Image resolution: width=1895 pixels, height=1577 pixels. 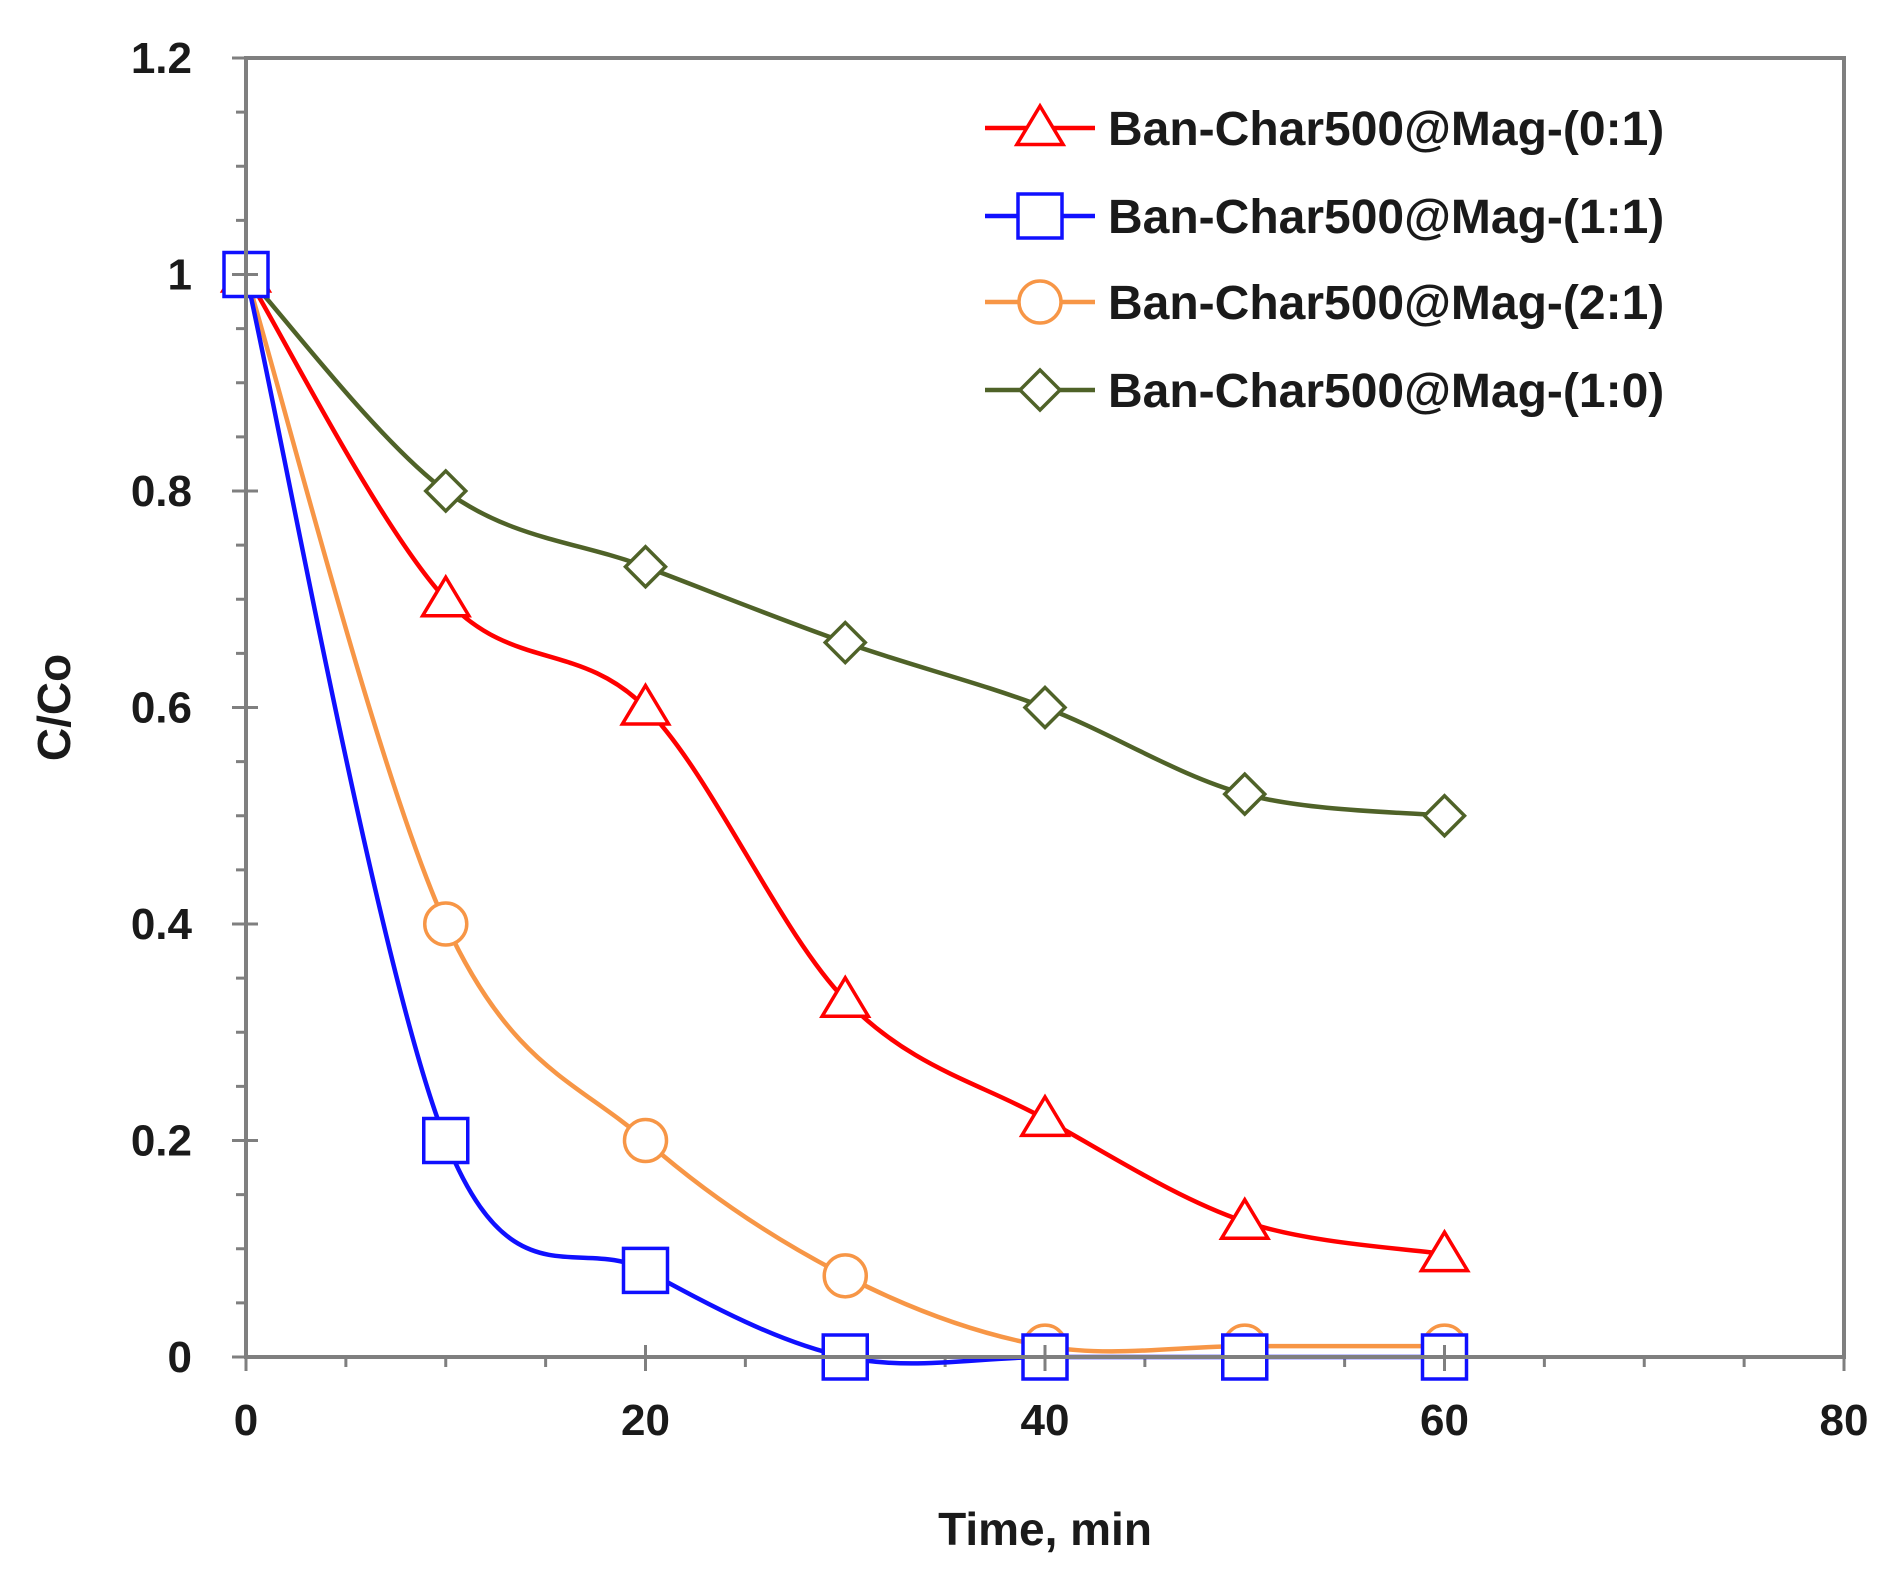 What do you see at coordinates (1386, 217) in the screenshot?
I see `legend-label: Ban-Char500@Mag-(1:1)` at bounding box center [1386, 217].